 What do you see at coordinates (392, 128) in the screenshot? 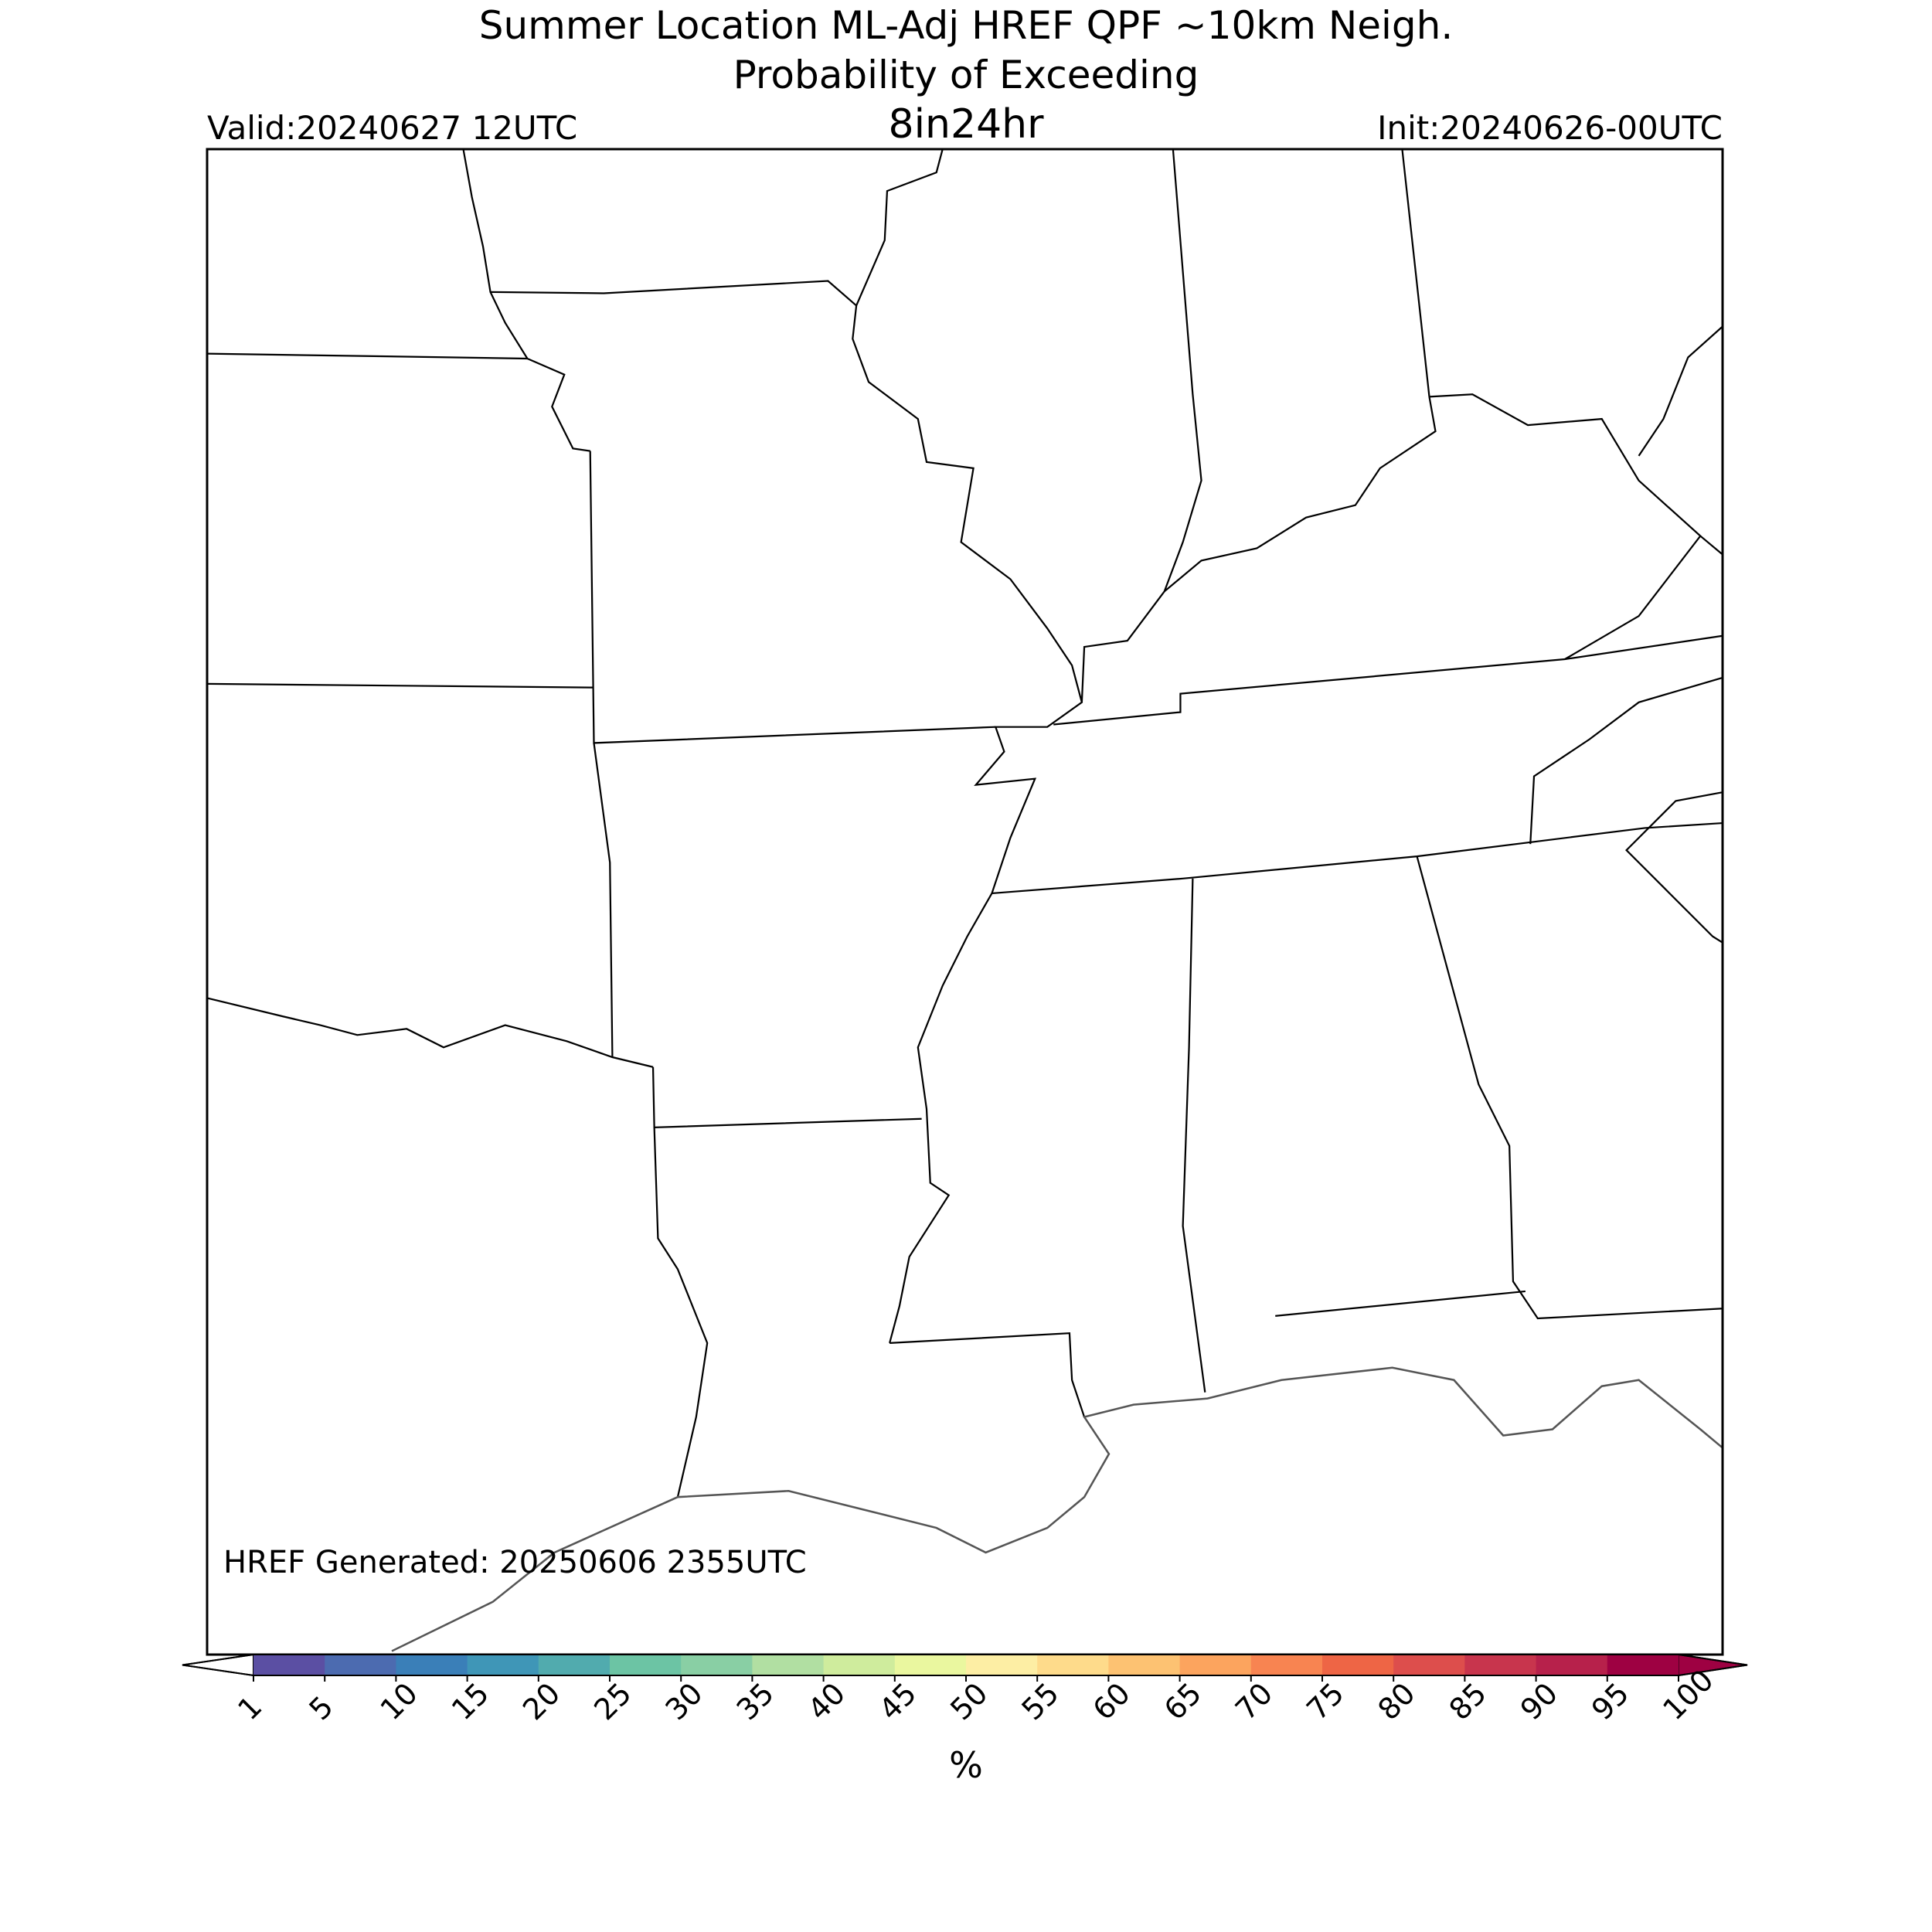
I see `valid-time: Valid:20240627 12UTC` at bounding box center [392, 128].